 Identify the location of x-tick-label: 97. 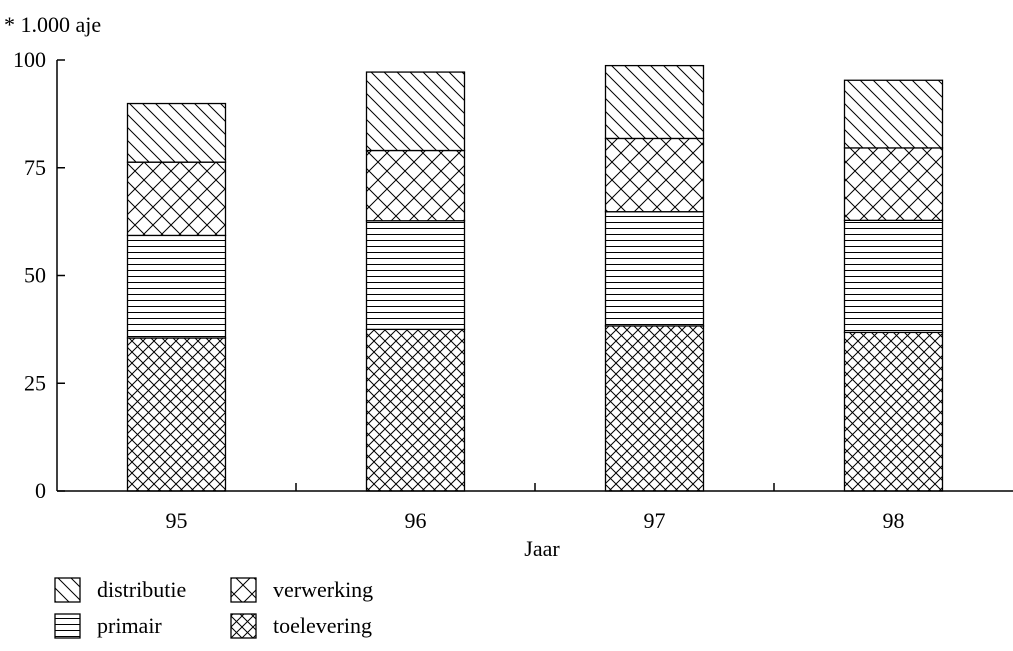
(655, 520).